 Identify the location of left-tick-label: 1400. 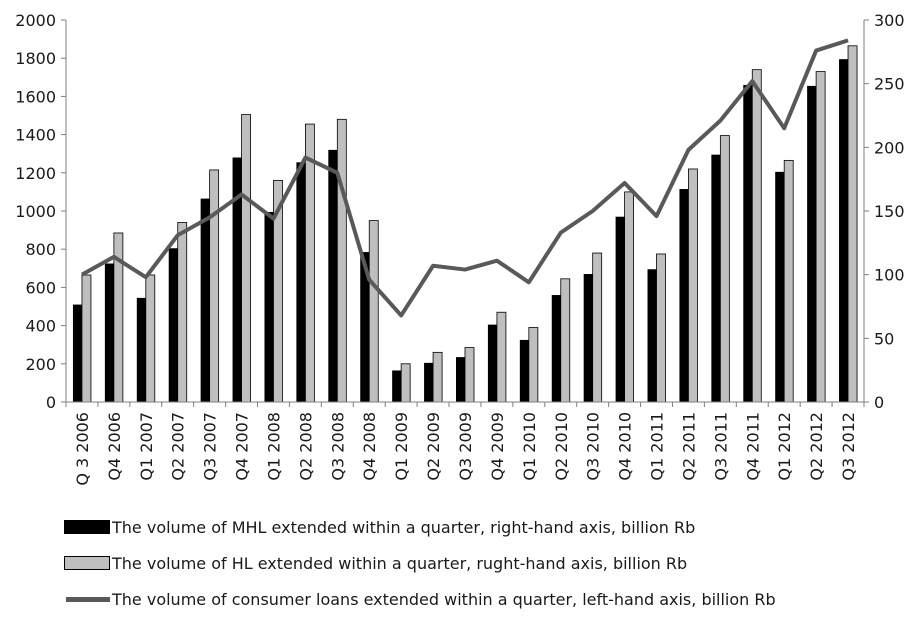
(35, 135).